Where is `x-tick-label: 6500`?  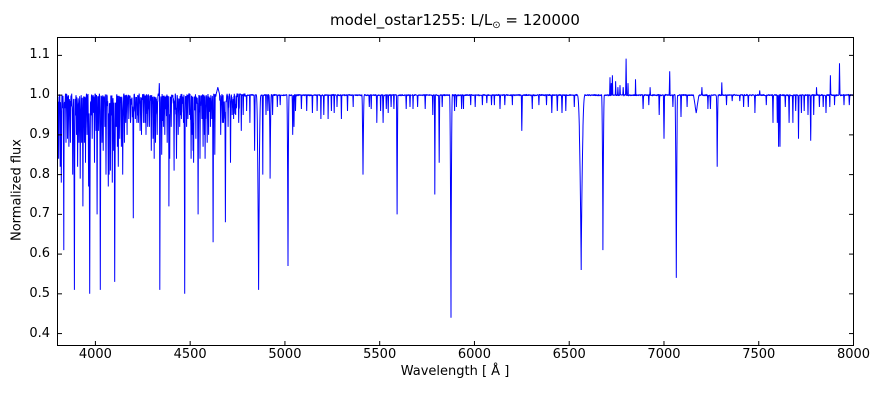
x-tick-label: 6500 is located at coordinates (569, 354).